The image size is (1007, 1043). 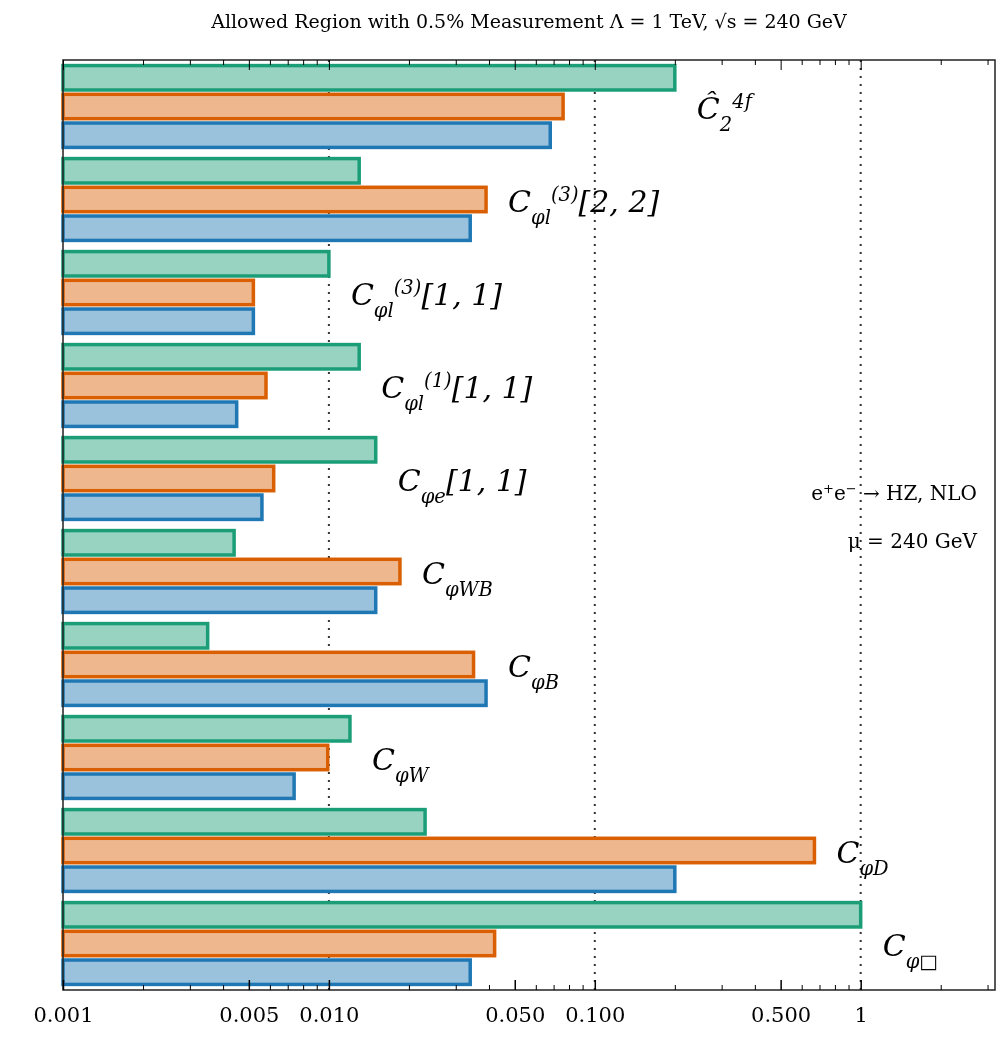 What do you see at coordinates (529, 21) in the screenshot?
I see `chart-title: Allowed Region with 0.5% Measurement Λ = 1 TeV, √s = 240 GeV` at bounding box center [529, 21].